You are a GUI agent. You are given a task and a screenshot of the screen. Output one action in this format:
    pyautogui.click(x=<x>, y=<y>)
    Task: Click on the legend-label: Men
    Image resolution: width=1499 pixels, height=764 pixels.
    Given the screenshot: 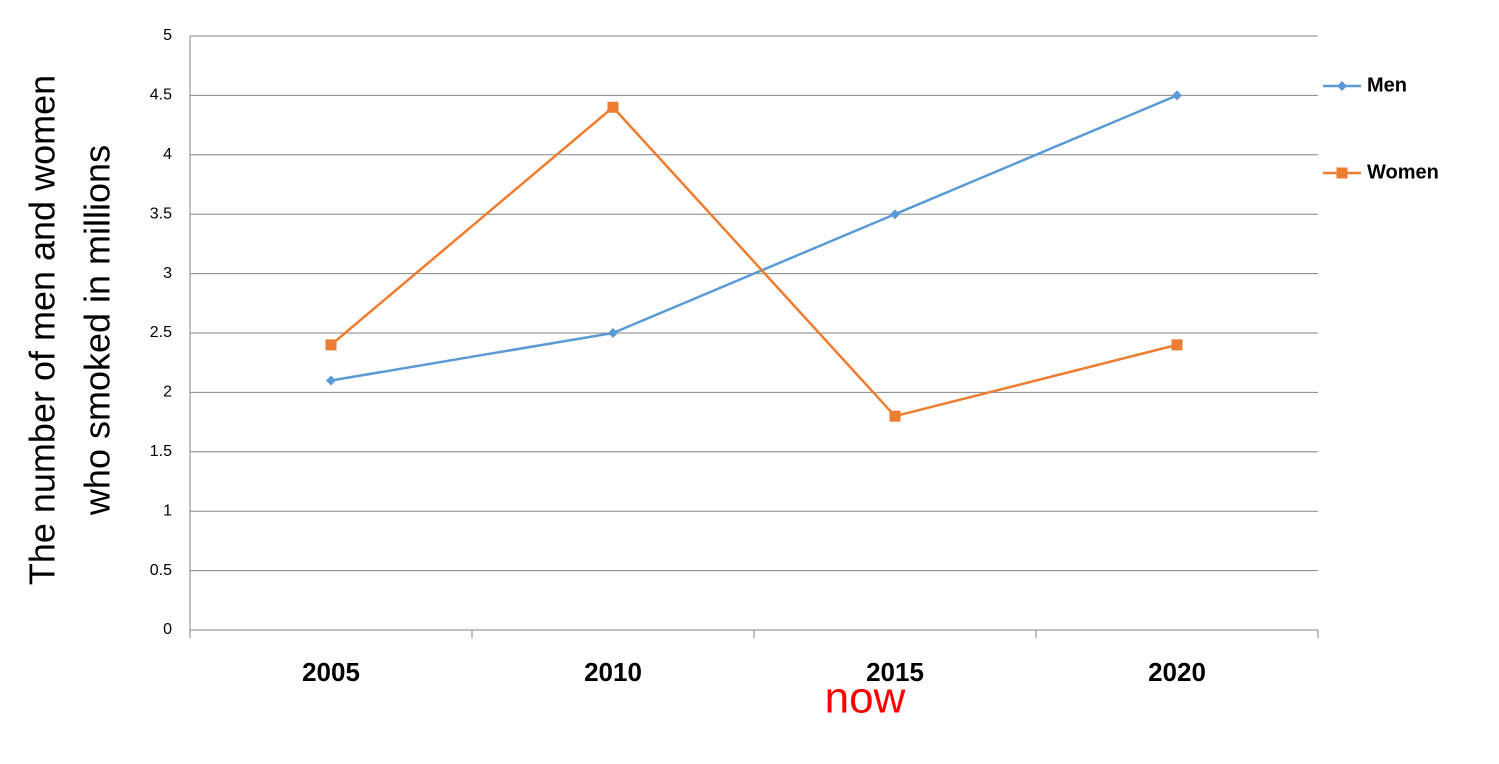 What is the action you would take?
    pyautogui.click(x=1387, y=85)
    